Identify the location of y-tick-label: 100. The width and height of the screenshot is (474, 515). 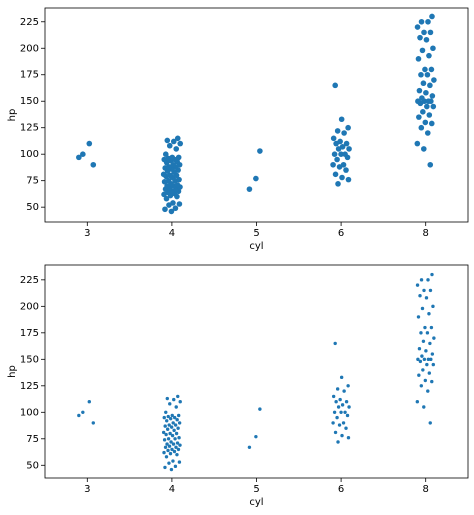
(29, 412).